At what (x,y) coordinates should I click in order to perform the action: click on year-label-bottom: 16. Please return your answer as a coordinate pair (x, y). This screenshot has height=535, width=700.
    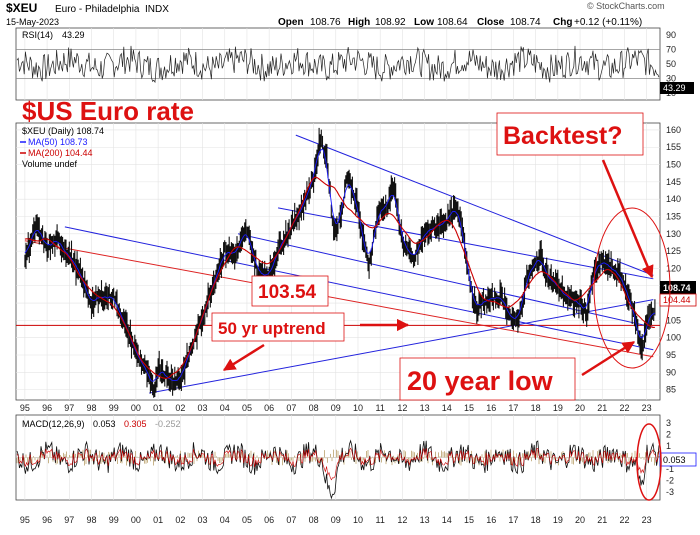
    Looking at the image, I should click on (491, 520).